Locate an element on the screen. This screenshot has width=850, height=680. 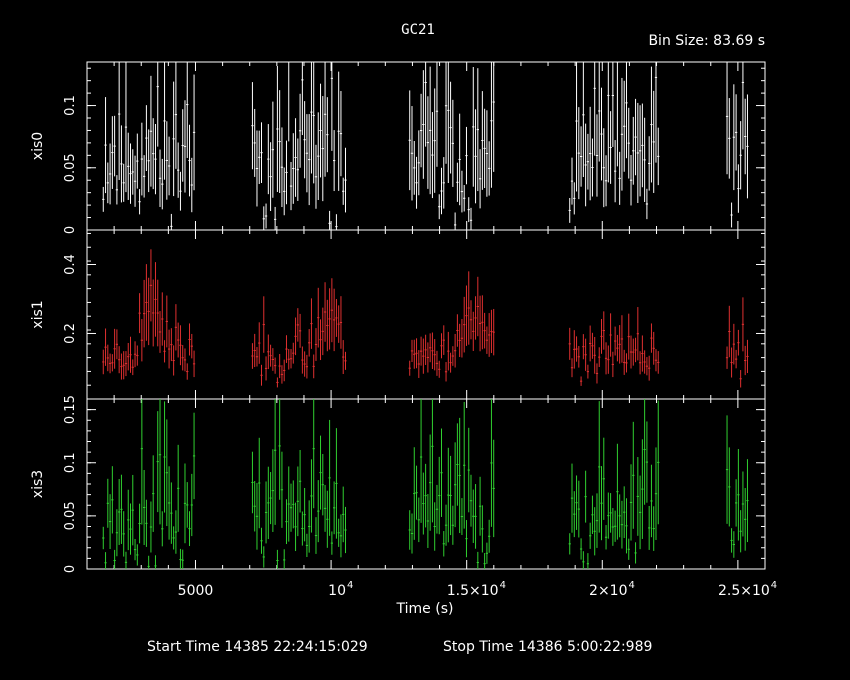
y-axis-label-xis3: xis3 is located at coordinates (38, 484).